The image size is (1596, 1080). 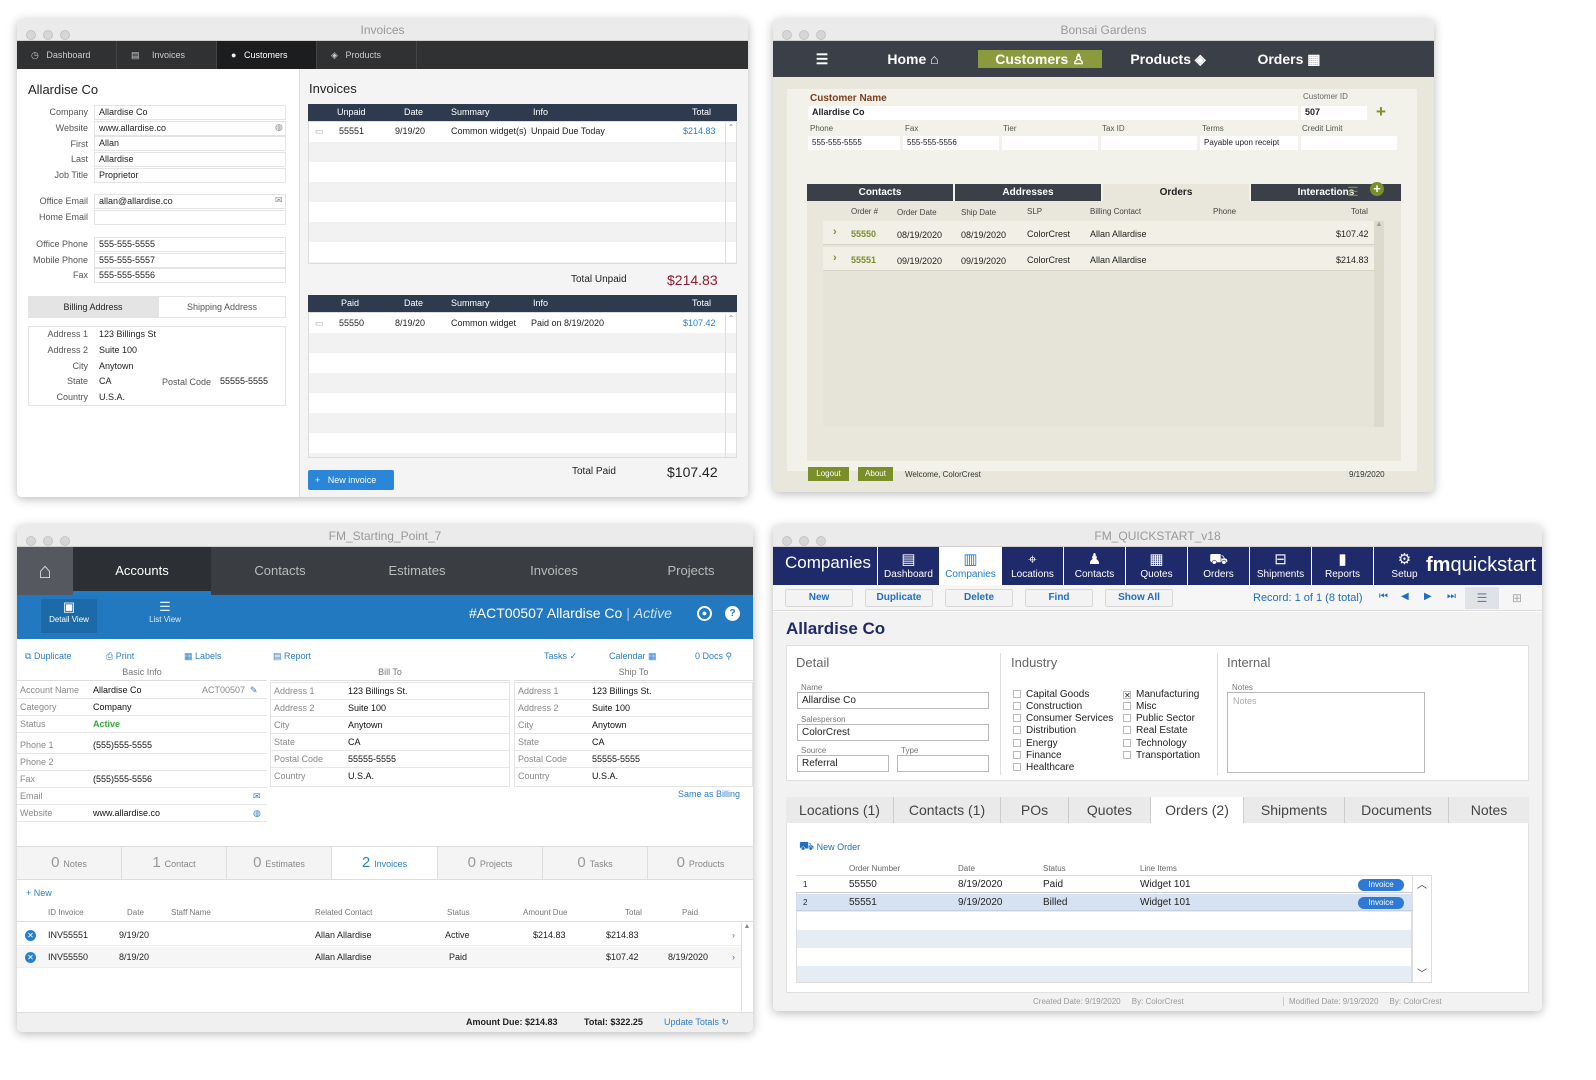 I want to click on brush-icon: ✎, so click(x=254, y=690).